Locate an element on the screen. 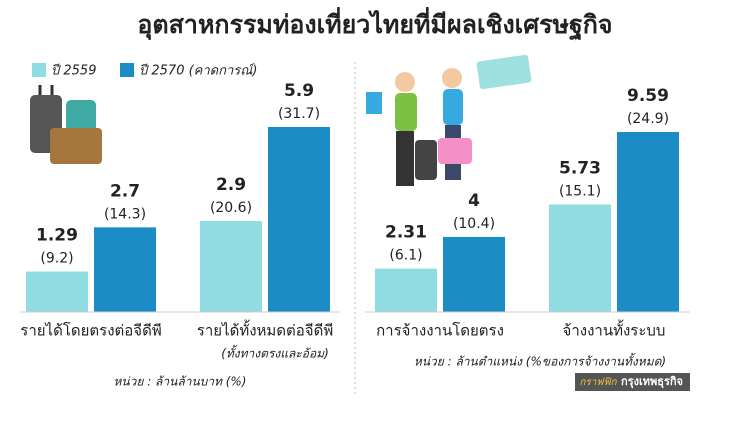  legend-label: ปี 2570 (คาดการณ์) is located at coordinates (198, 71).